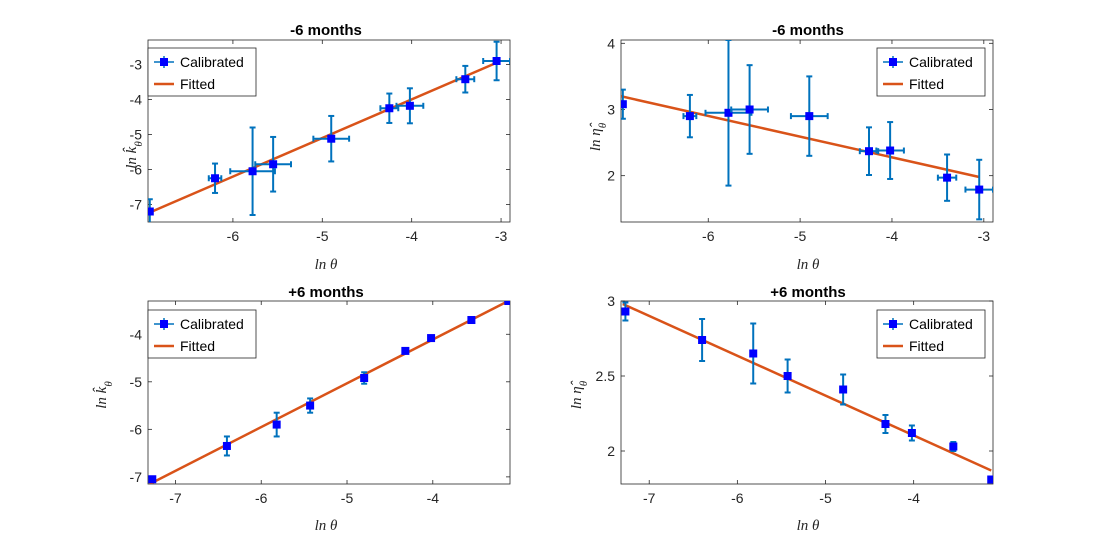 The width and height of the screenshot is (1097, 550). I want to click on y-axis-label: ln η̂θ, so click(579, 394).